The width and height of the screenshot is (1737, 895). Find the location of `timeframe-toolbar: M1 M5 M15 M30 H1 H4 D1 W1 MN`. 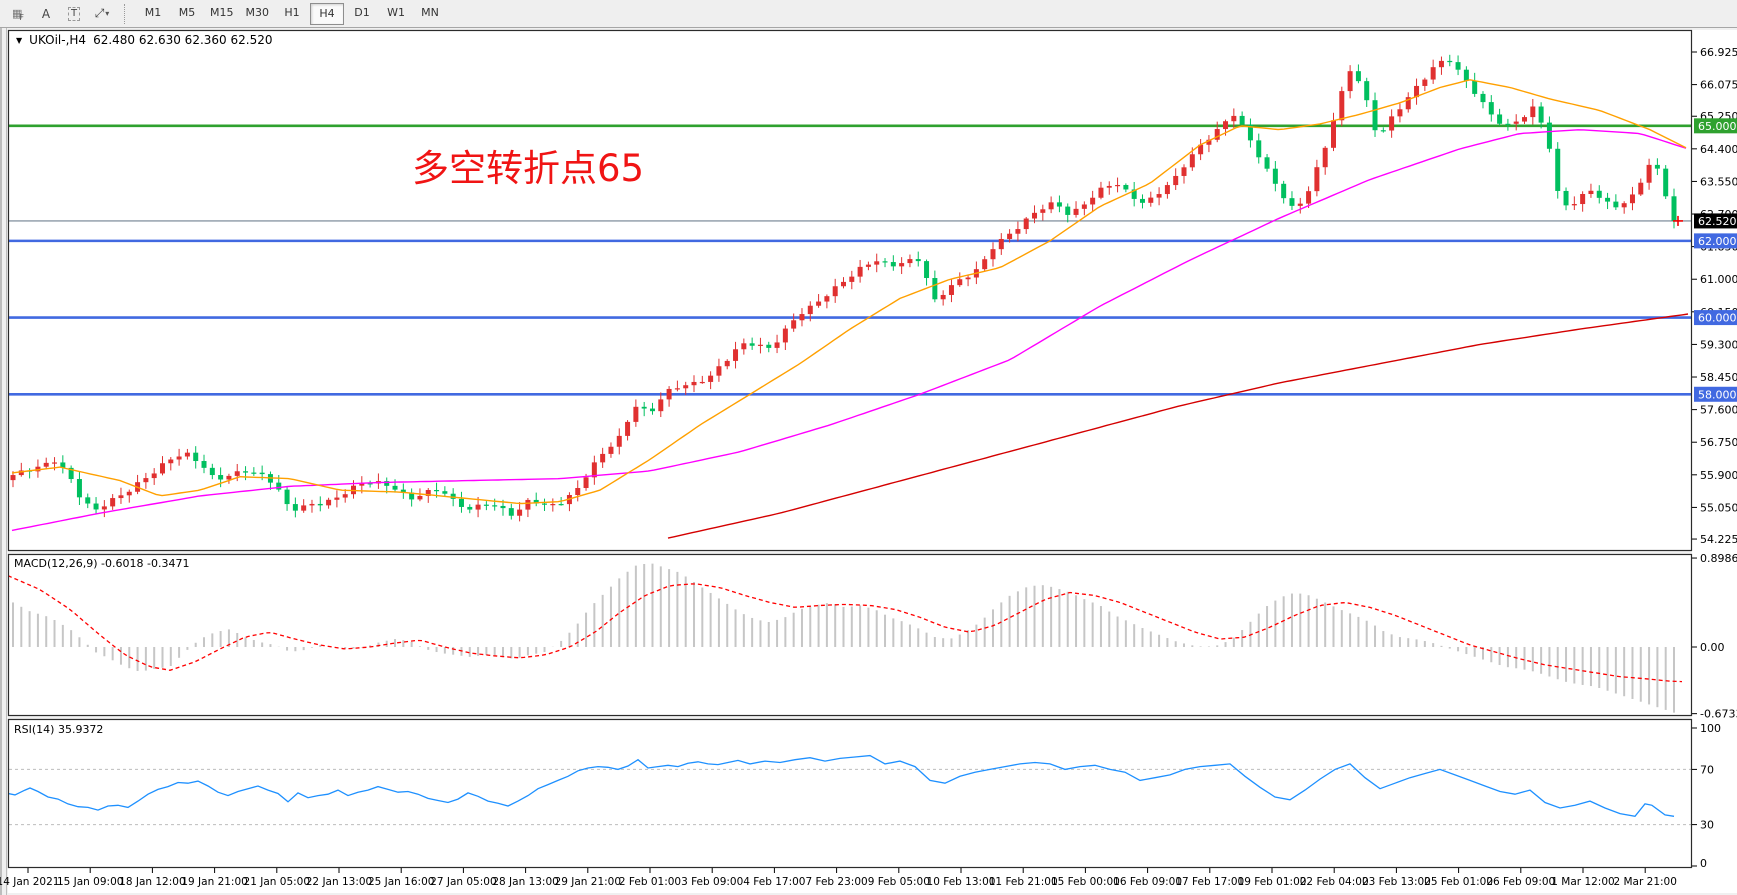

timeframe-toolbar: M1 M5 M15 M30 H1 H4 D1 W1 MN is located at coordinates (291, 13).